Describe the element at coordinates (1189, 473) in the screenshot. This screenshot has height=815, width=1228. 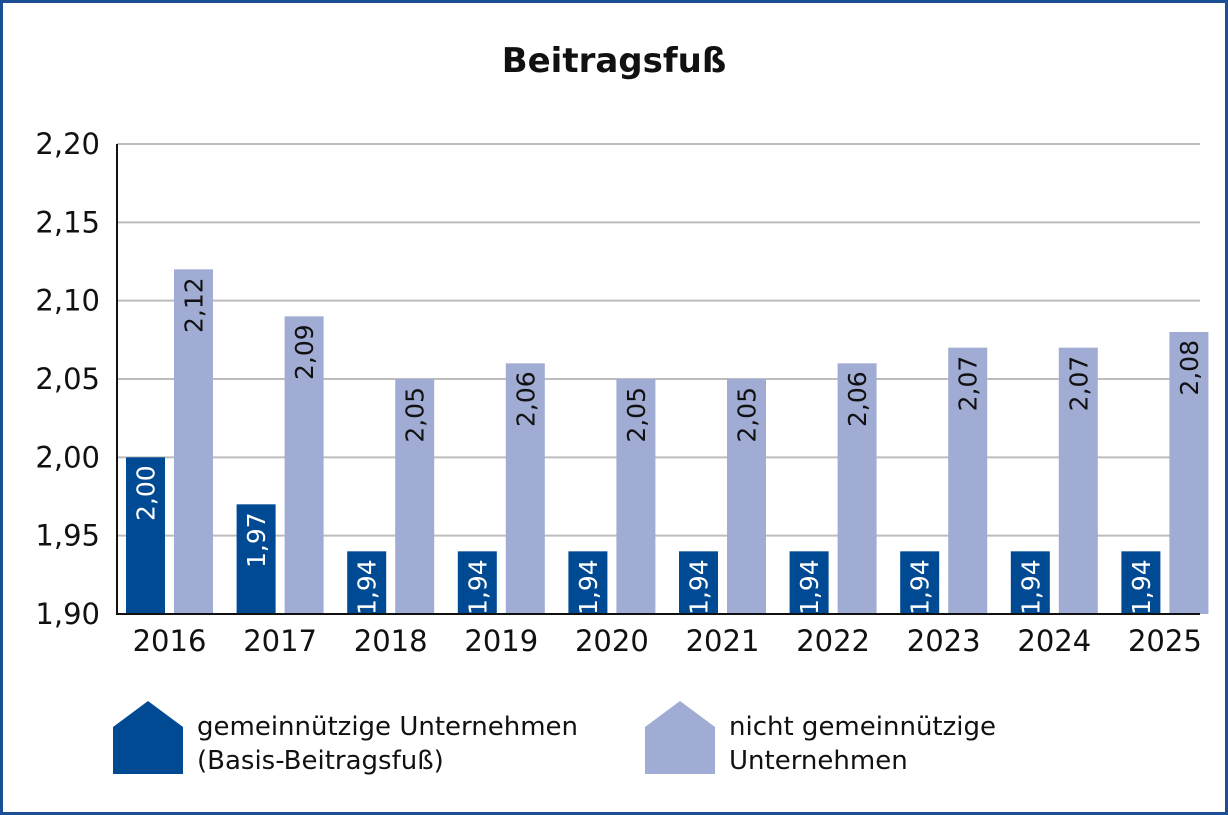
I see `bar-nicht-gemeinnuetzig-2025` at that location.